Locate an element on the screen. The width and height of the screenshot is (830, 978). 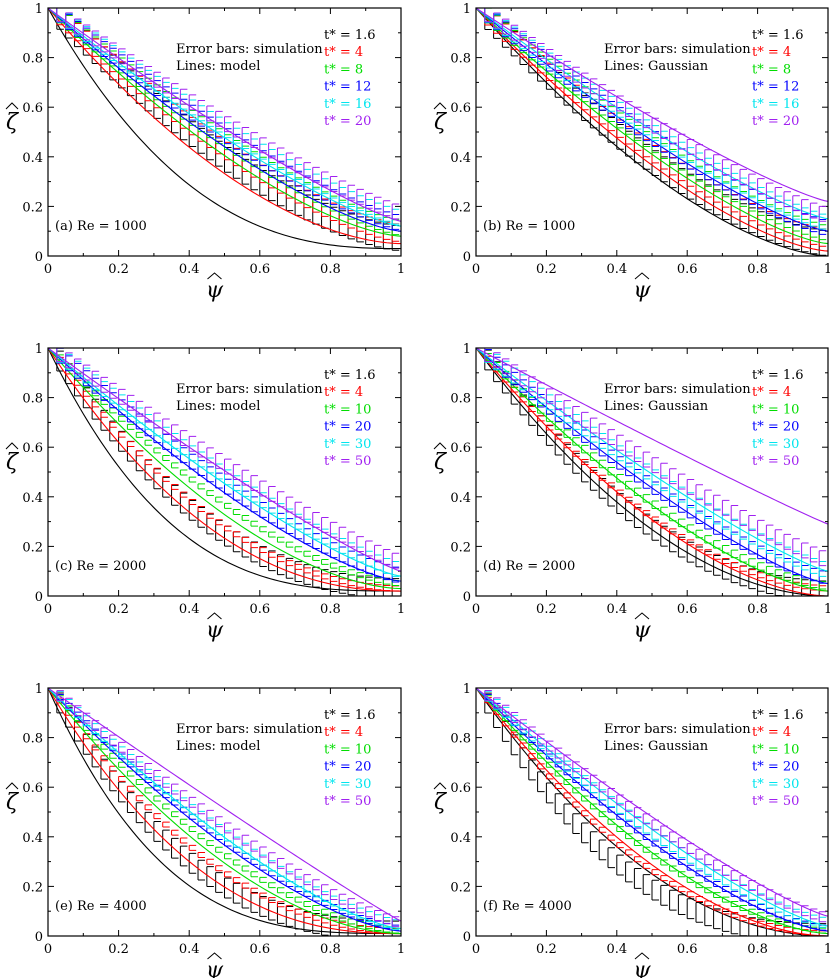
plot-area is located at coordinates (652, 812).